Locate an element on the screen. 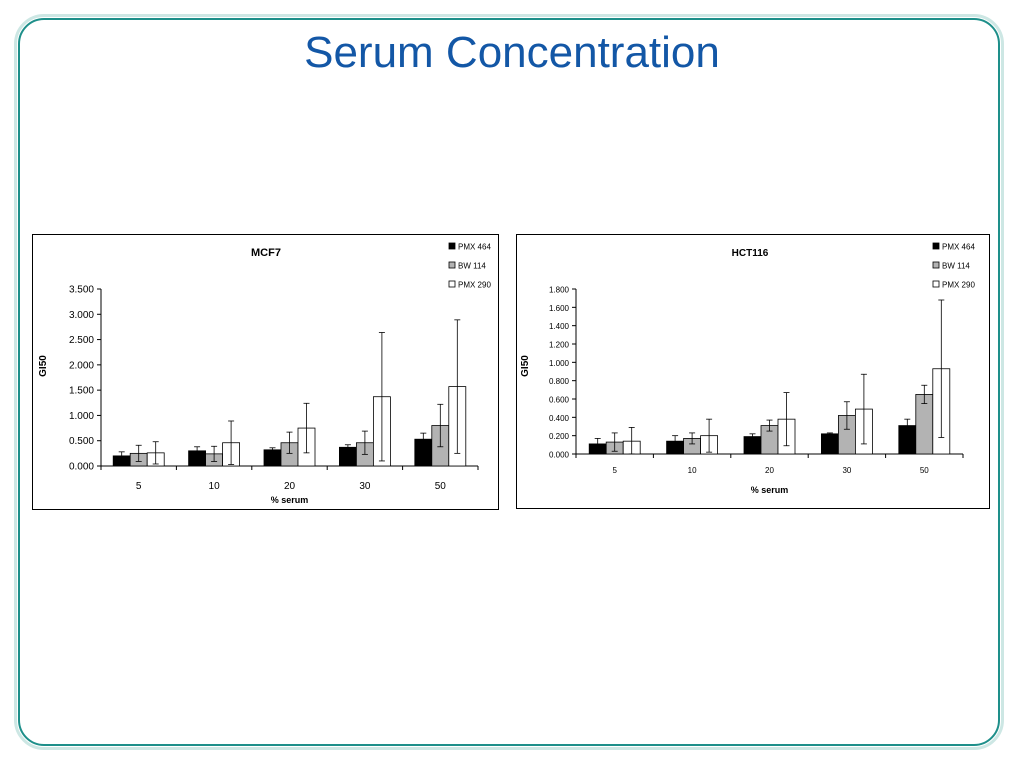  hct116-x-label: % serum is located at coordinates (770, 490).